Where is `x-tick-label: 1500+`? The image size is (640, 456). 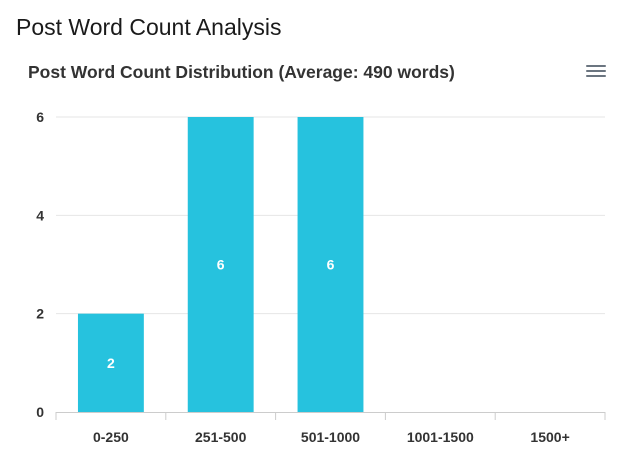
x-tick-label: 1500+ is located at coordinates (549, 437).